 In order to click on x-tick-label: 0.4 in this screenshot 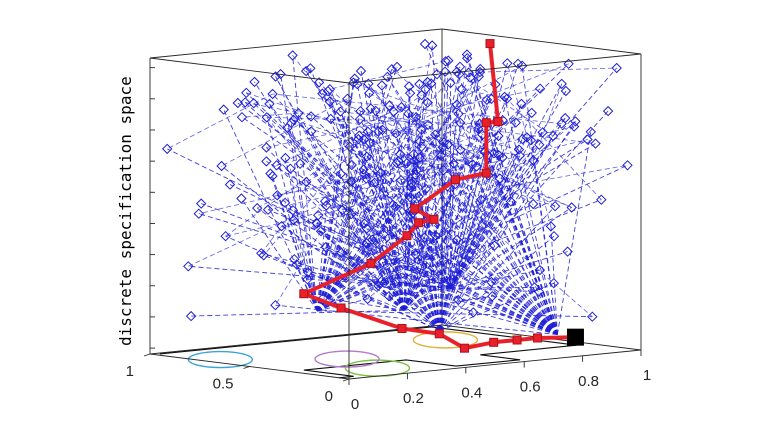, I will do `click(471, 392)`.